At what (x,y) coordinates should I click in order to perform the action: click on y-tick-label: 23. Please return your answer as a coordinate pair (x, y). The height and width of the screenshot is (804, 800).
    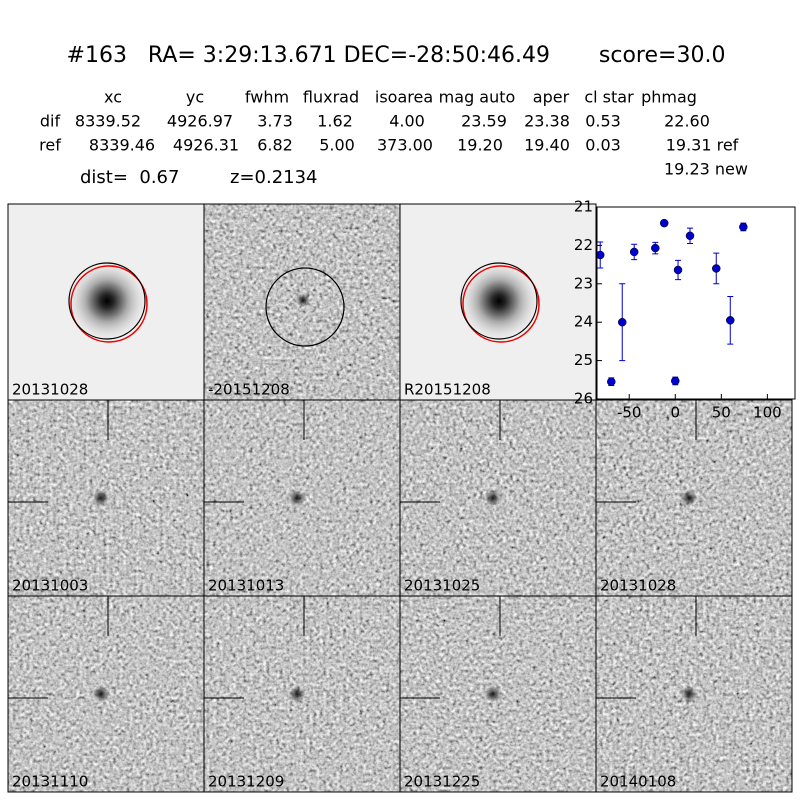
    Looking at the image, I should click on (583, 283).